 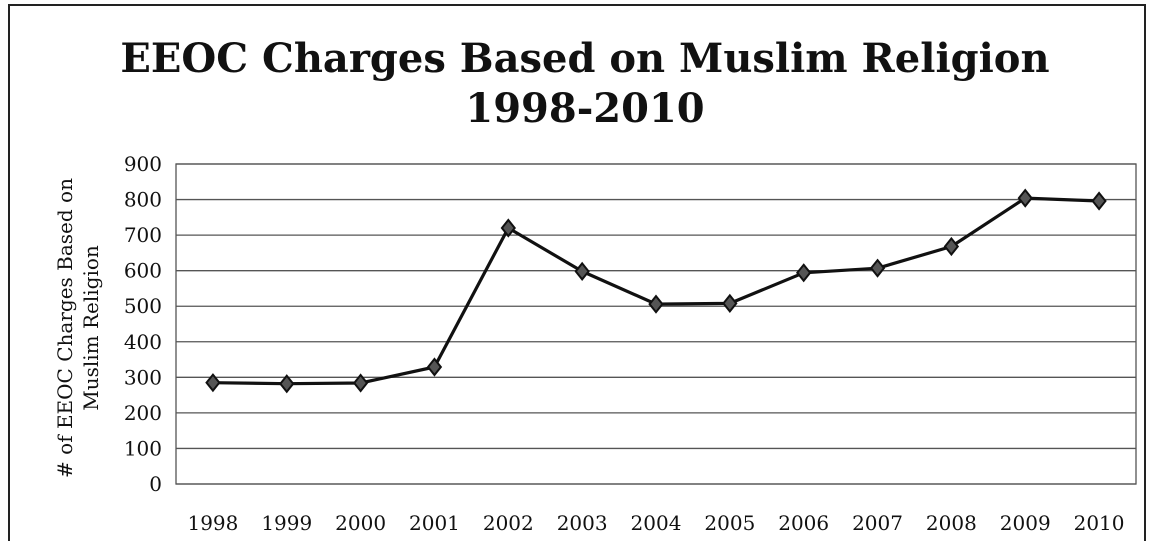 What do you see at coordinates (434, 523) in the screenshot?
I see `x-tick-label: 2001` at bounding box center [434, 523].